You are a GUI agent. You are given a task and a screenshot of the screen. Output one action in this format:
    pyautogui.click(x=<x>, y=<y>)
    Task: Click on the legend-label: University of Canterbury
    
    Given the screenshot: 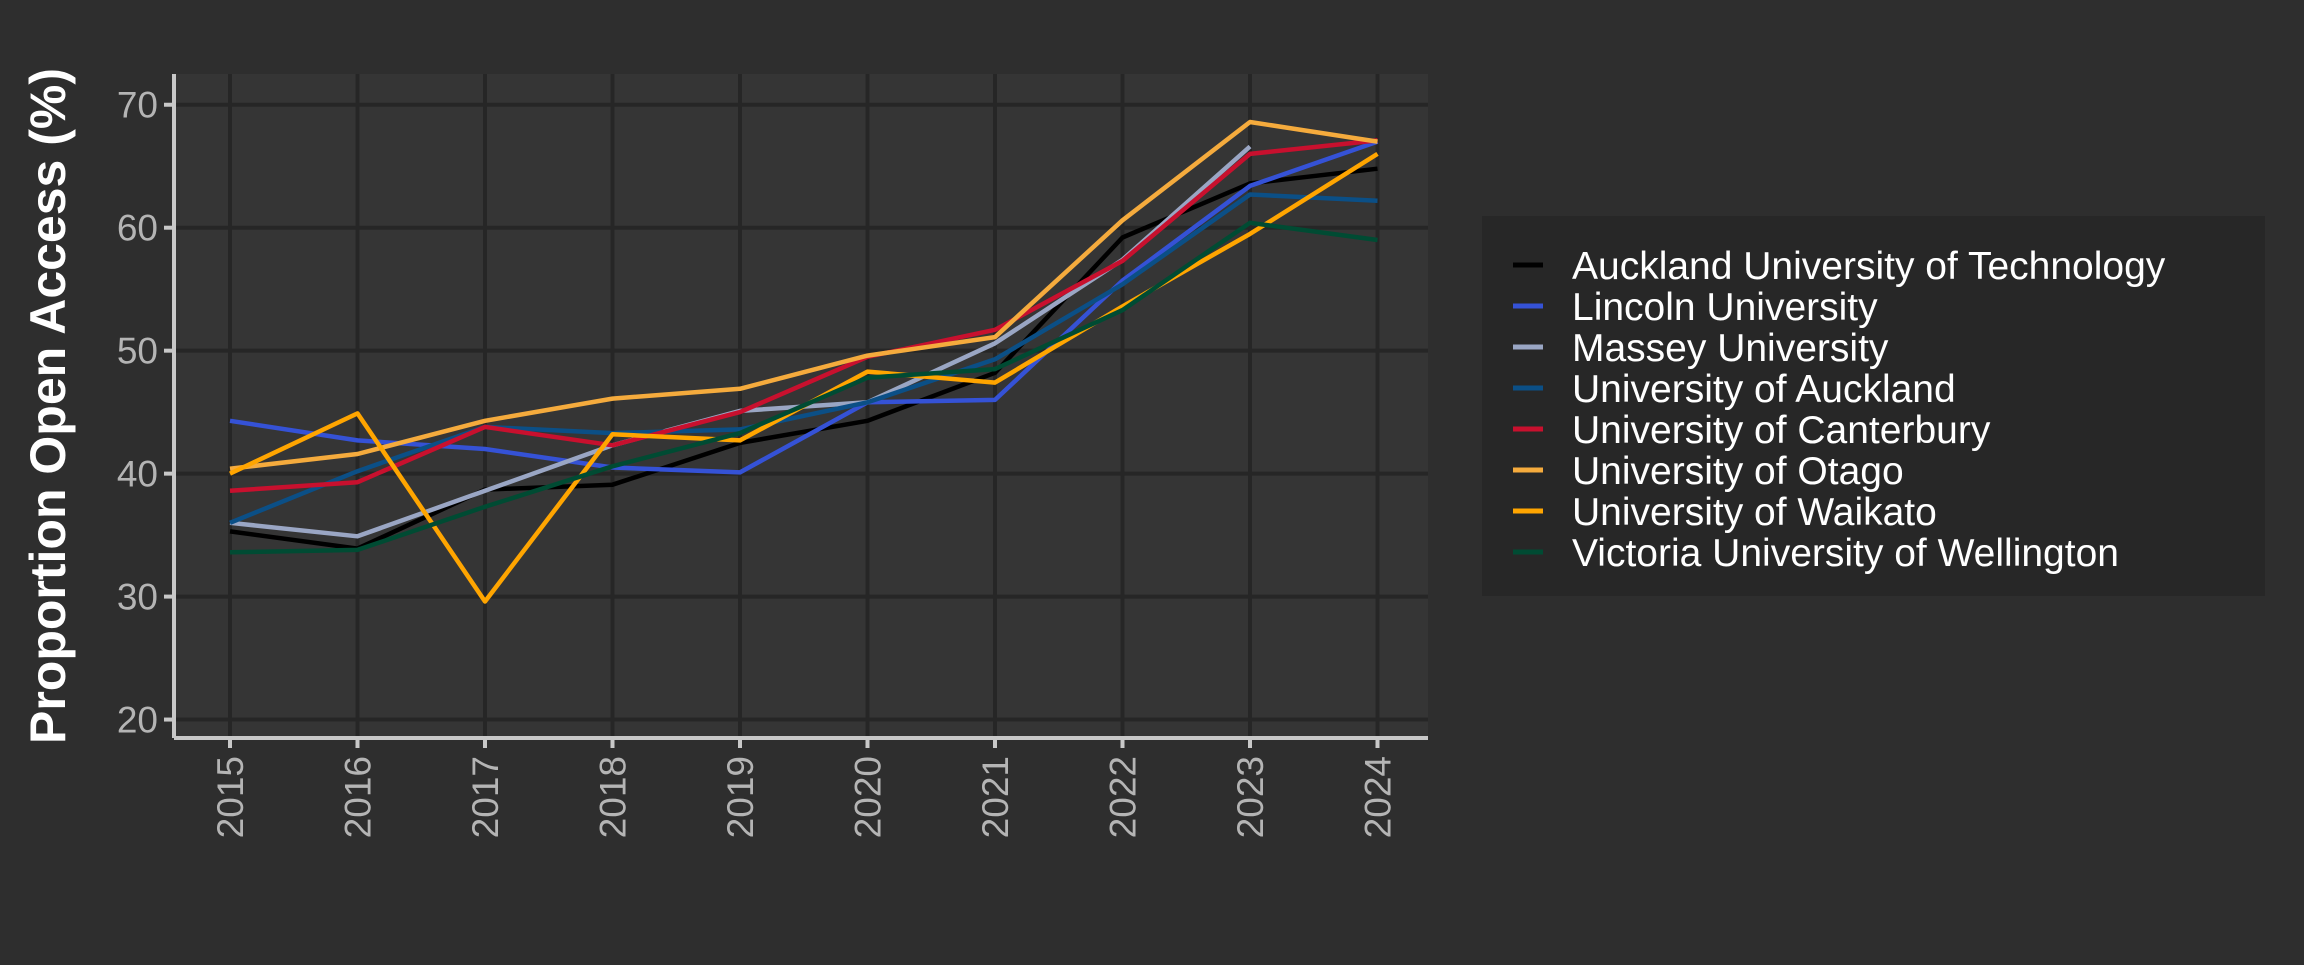 What is the action you would take?
    pyautogui.click(x=1781, y=430)
    